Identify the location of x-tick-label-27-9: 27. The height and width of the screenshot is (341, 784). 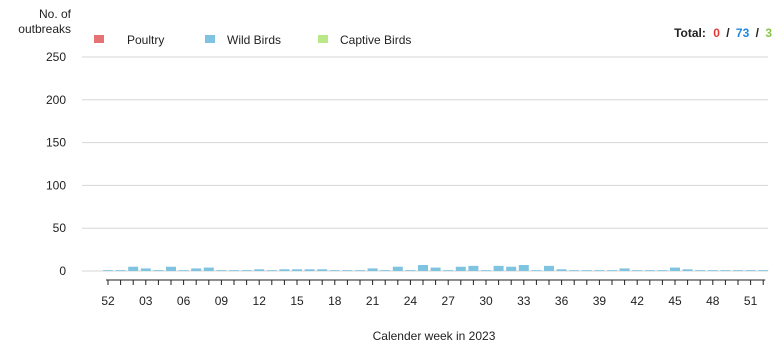
(449, 301).